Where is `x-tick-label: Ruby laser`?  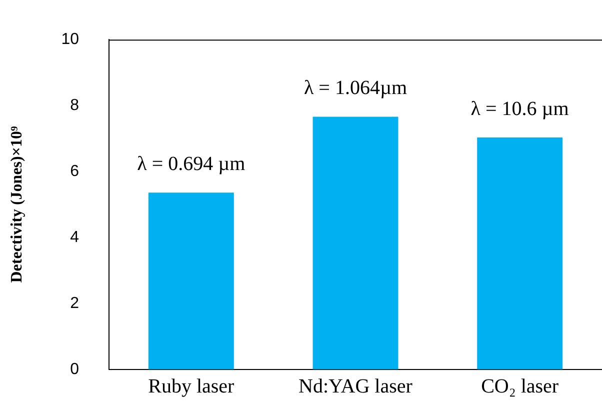
x-tick-label: Ruby laser is located at coordinates (191, 387).